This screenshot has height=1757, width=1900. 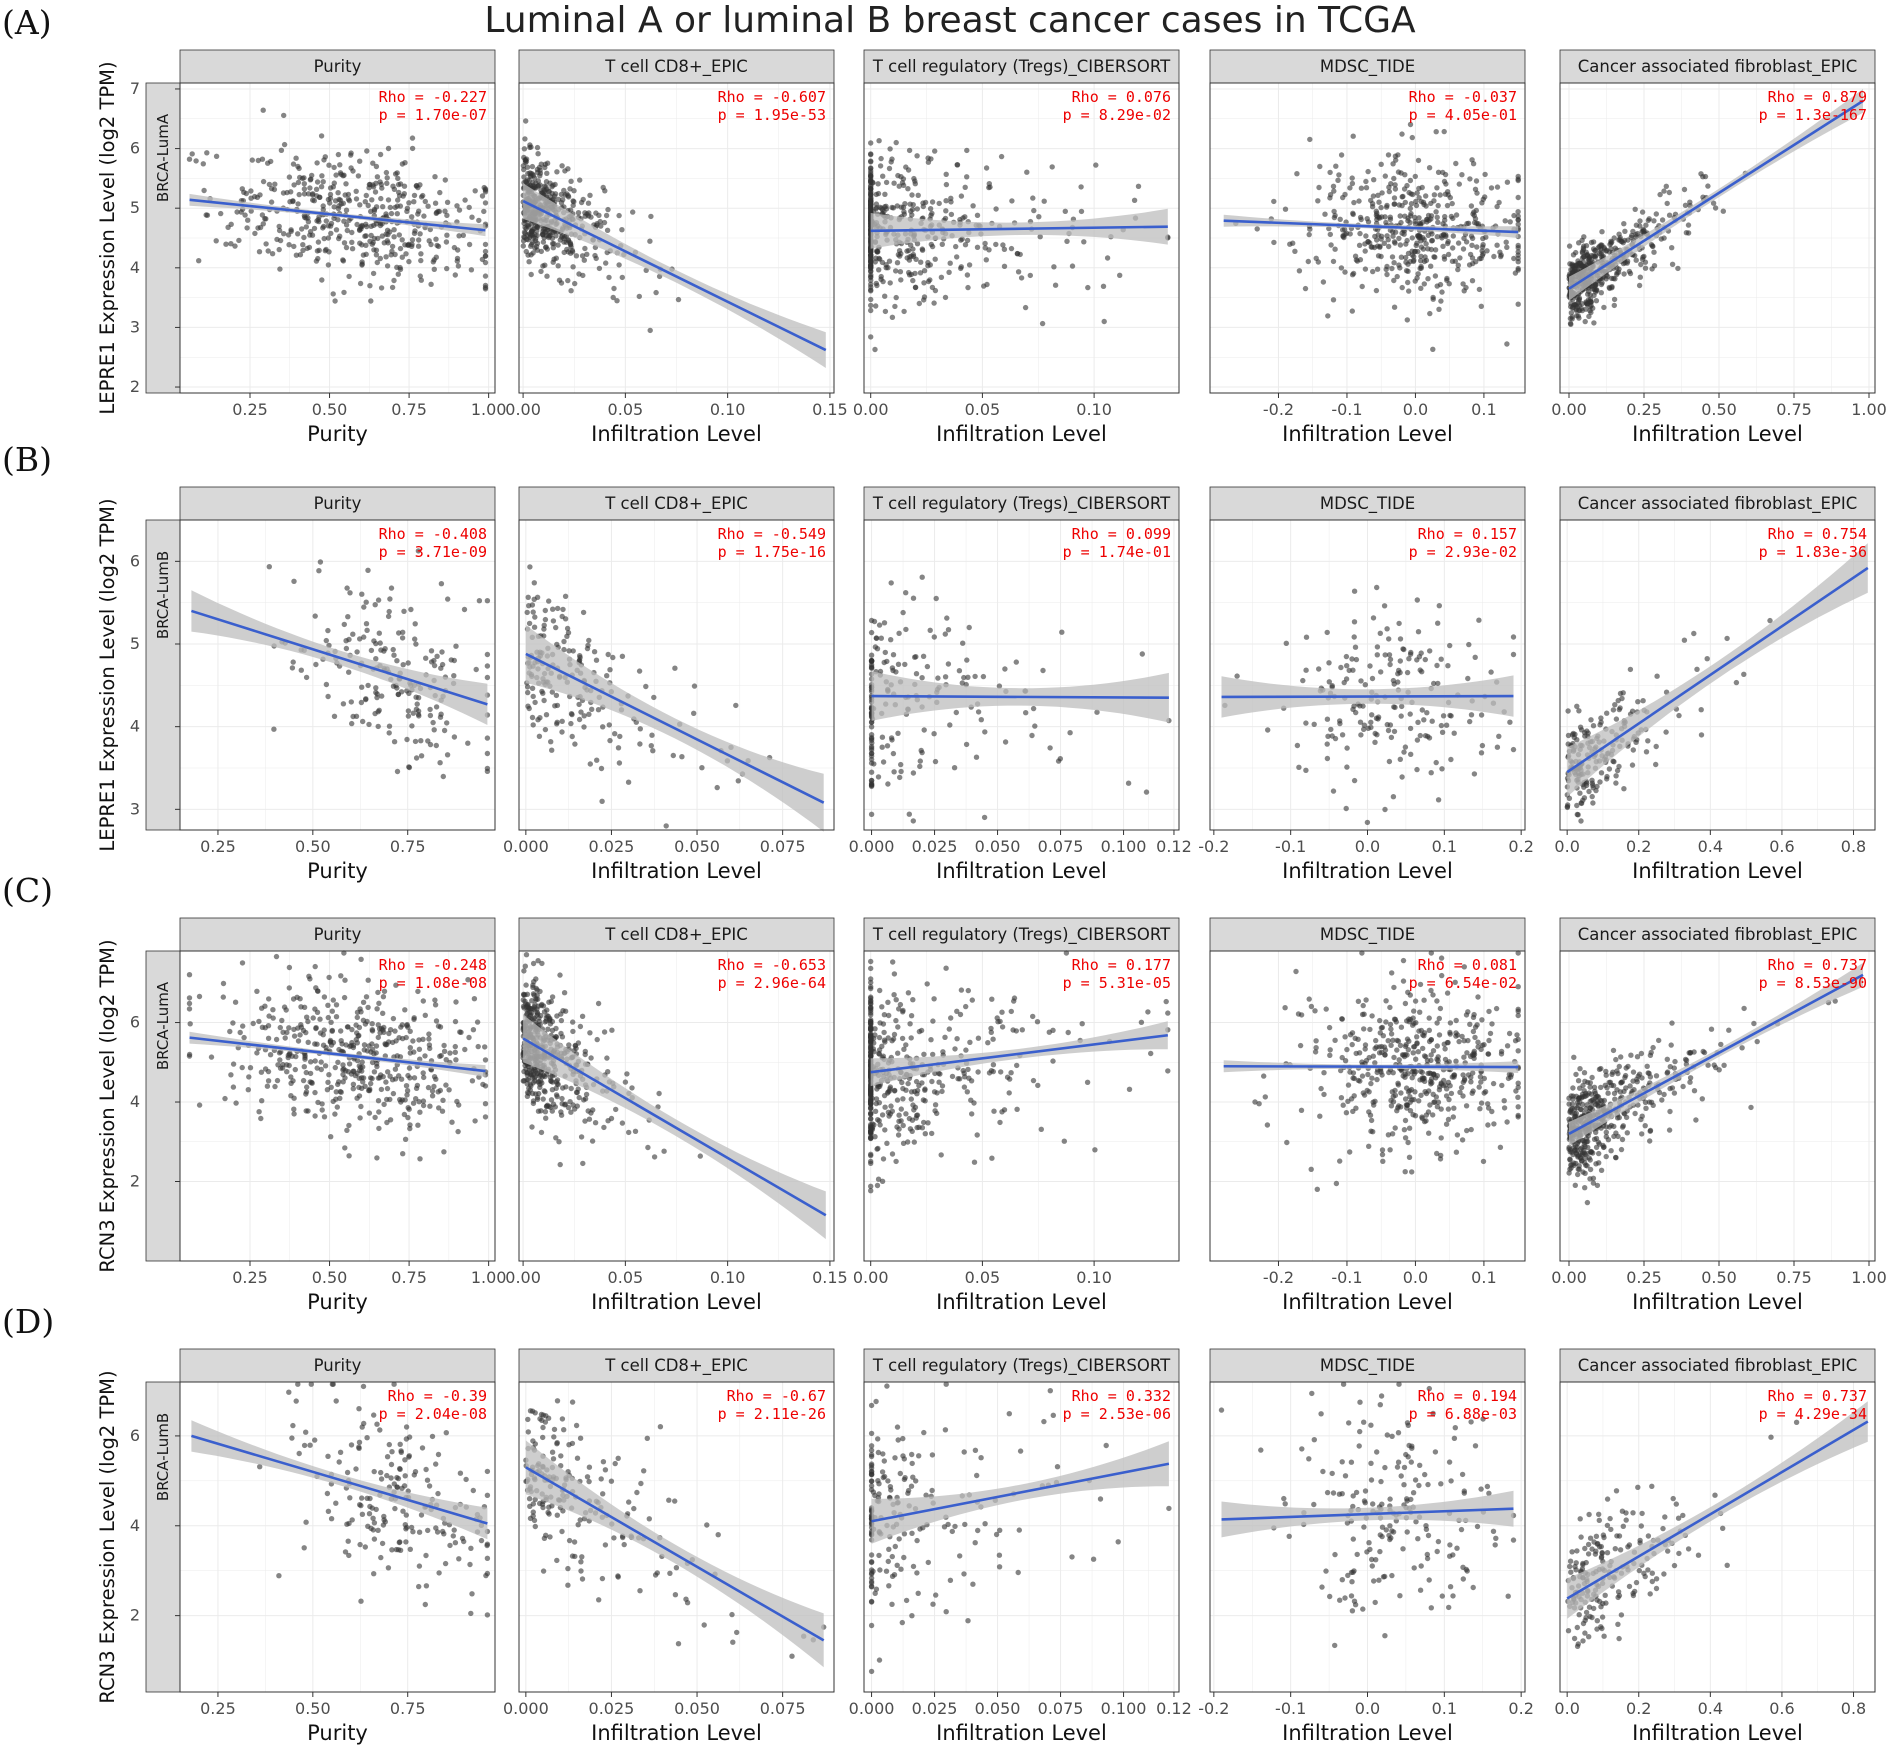 I want to click on x-axis-title: Infiltration Level, so click(x=1021, y=434).